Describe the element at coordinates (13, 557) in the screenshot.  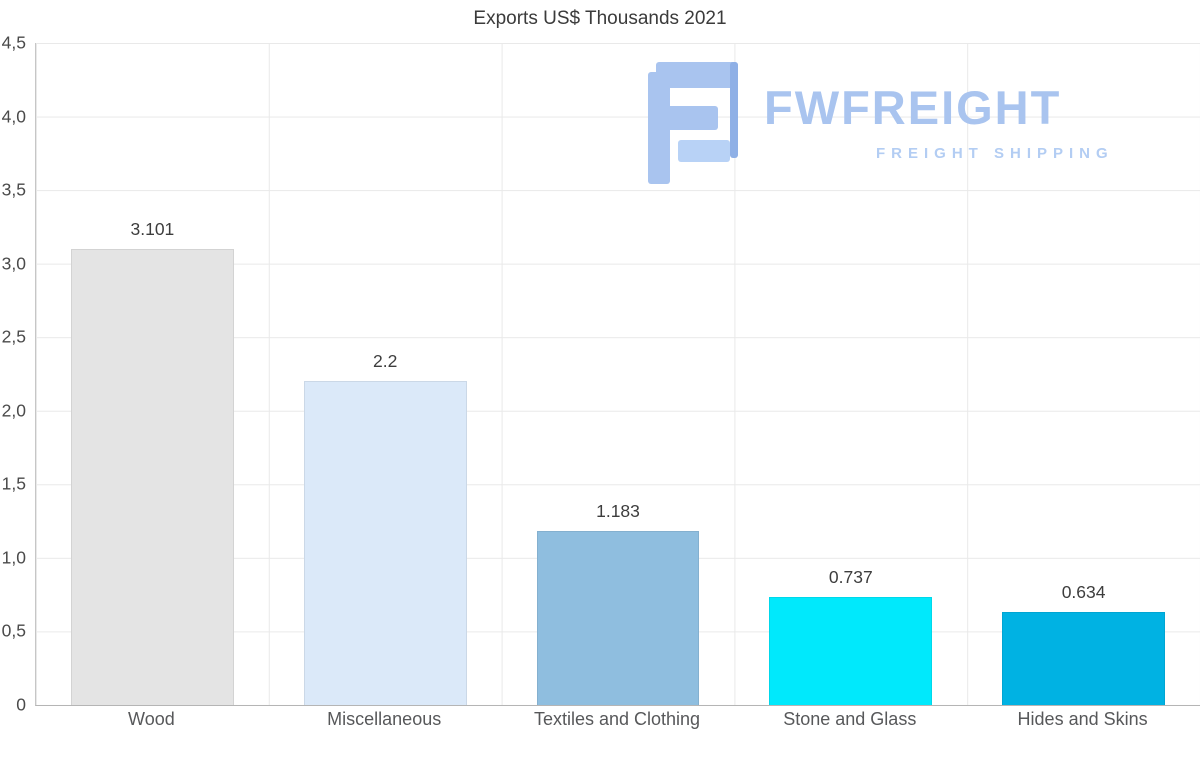
I see `y-tick-label: 1,0` at that location.